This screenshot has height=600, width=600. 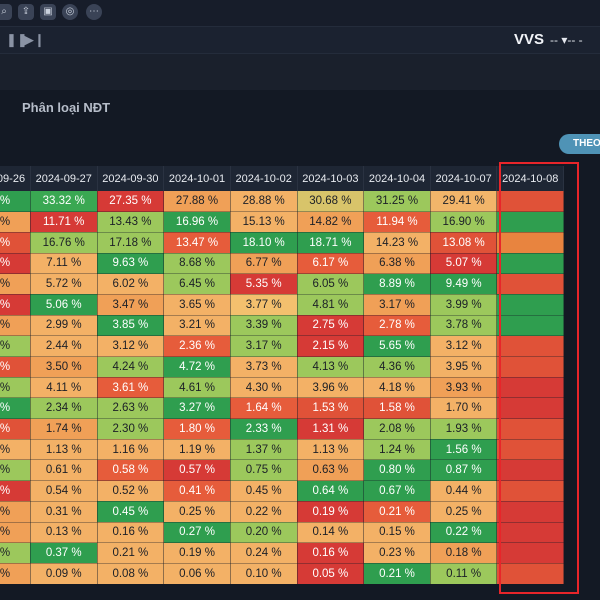 What do you see at coordinates (197, 346) in the screenshot?
I see `heat-cell: 2.36 %` at bounding box center [197, 346].